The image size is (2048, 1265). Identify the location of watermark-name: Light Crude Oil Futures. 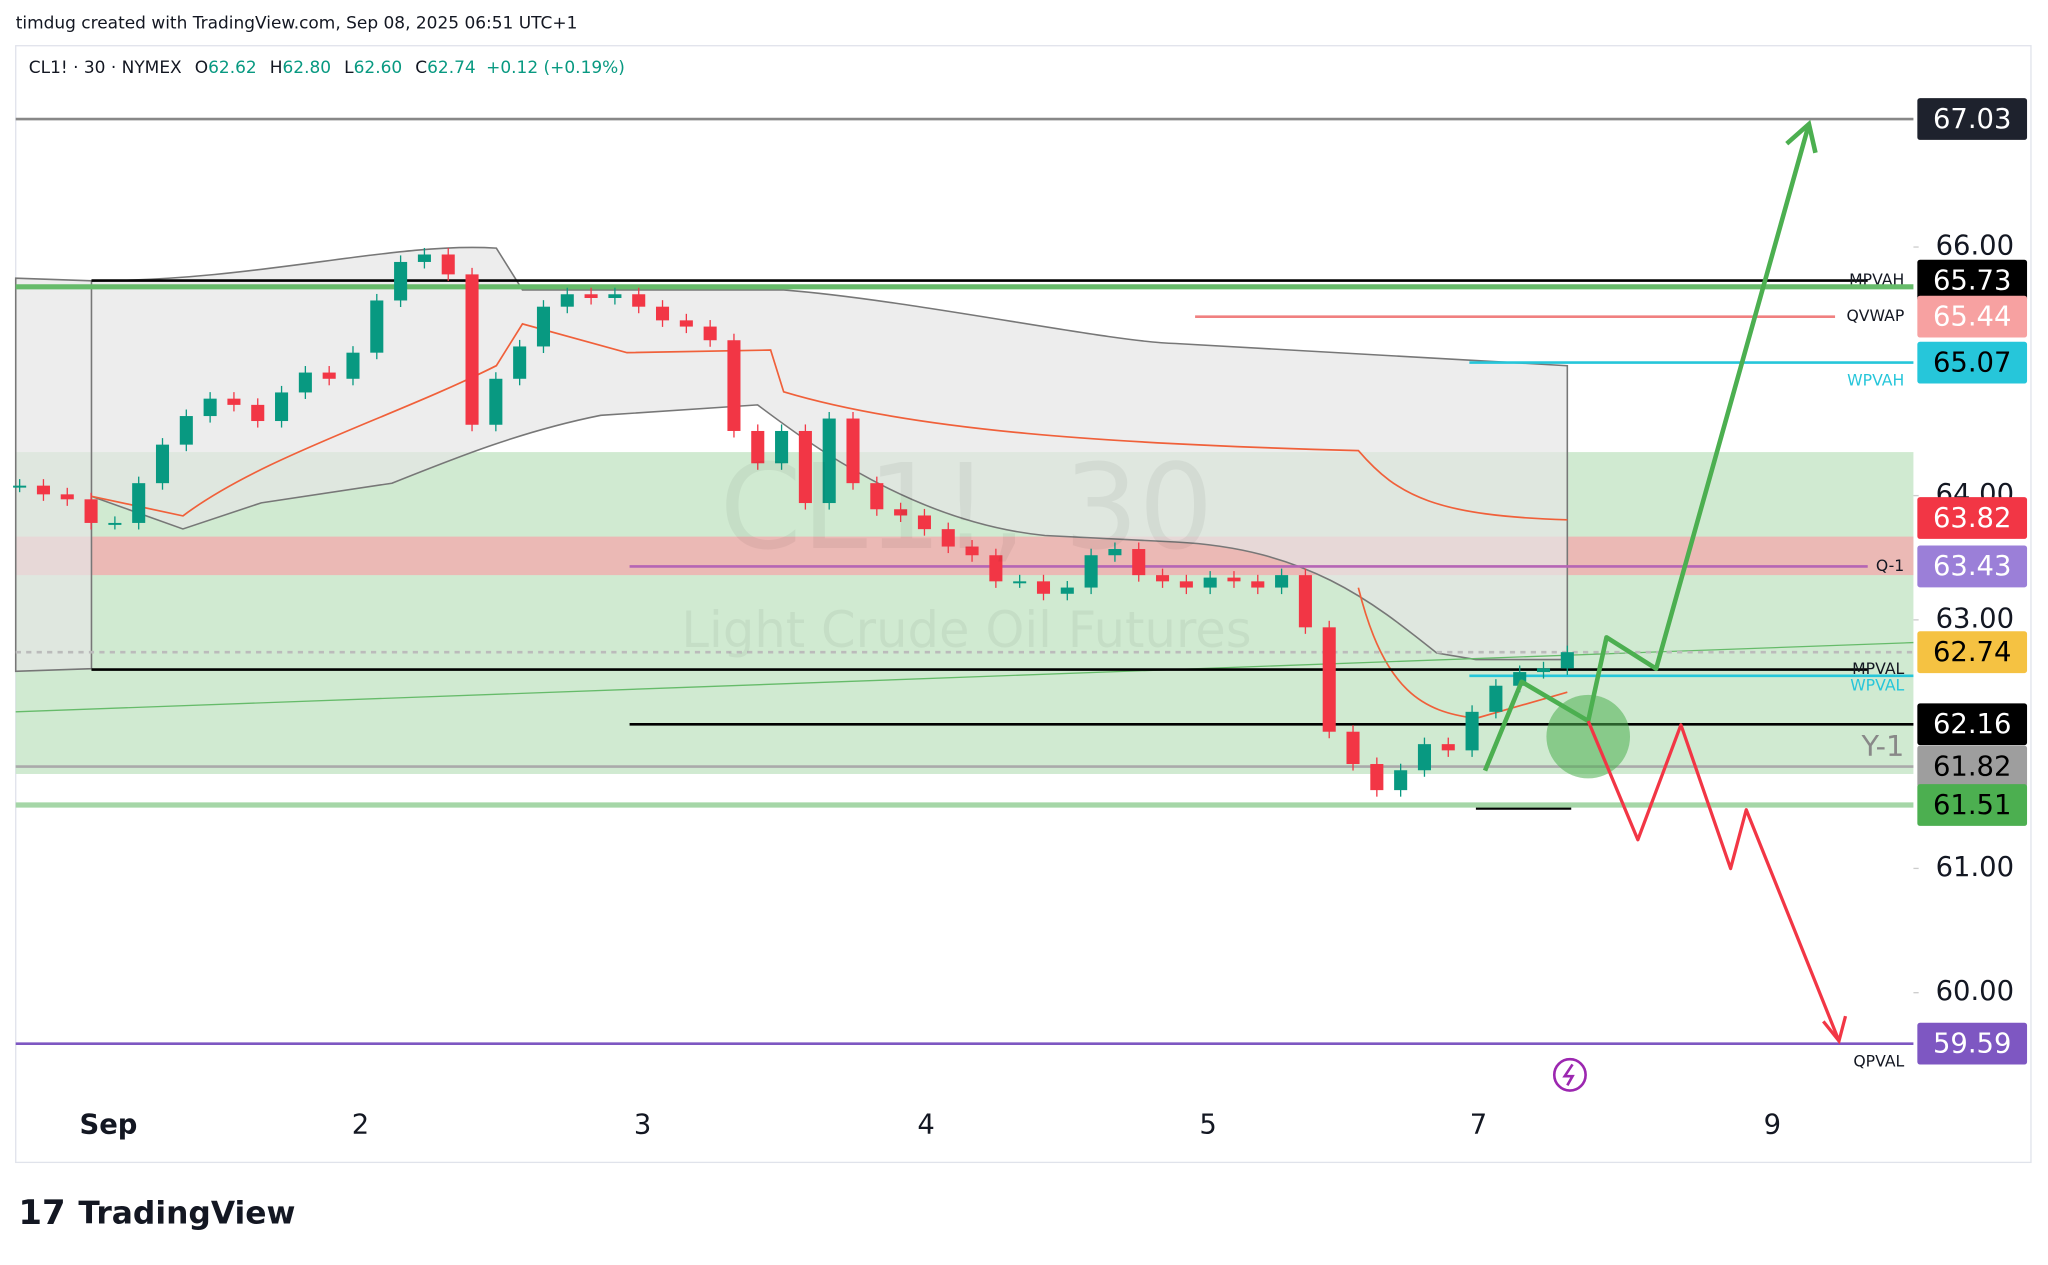
(966, 630).